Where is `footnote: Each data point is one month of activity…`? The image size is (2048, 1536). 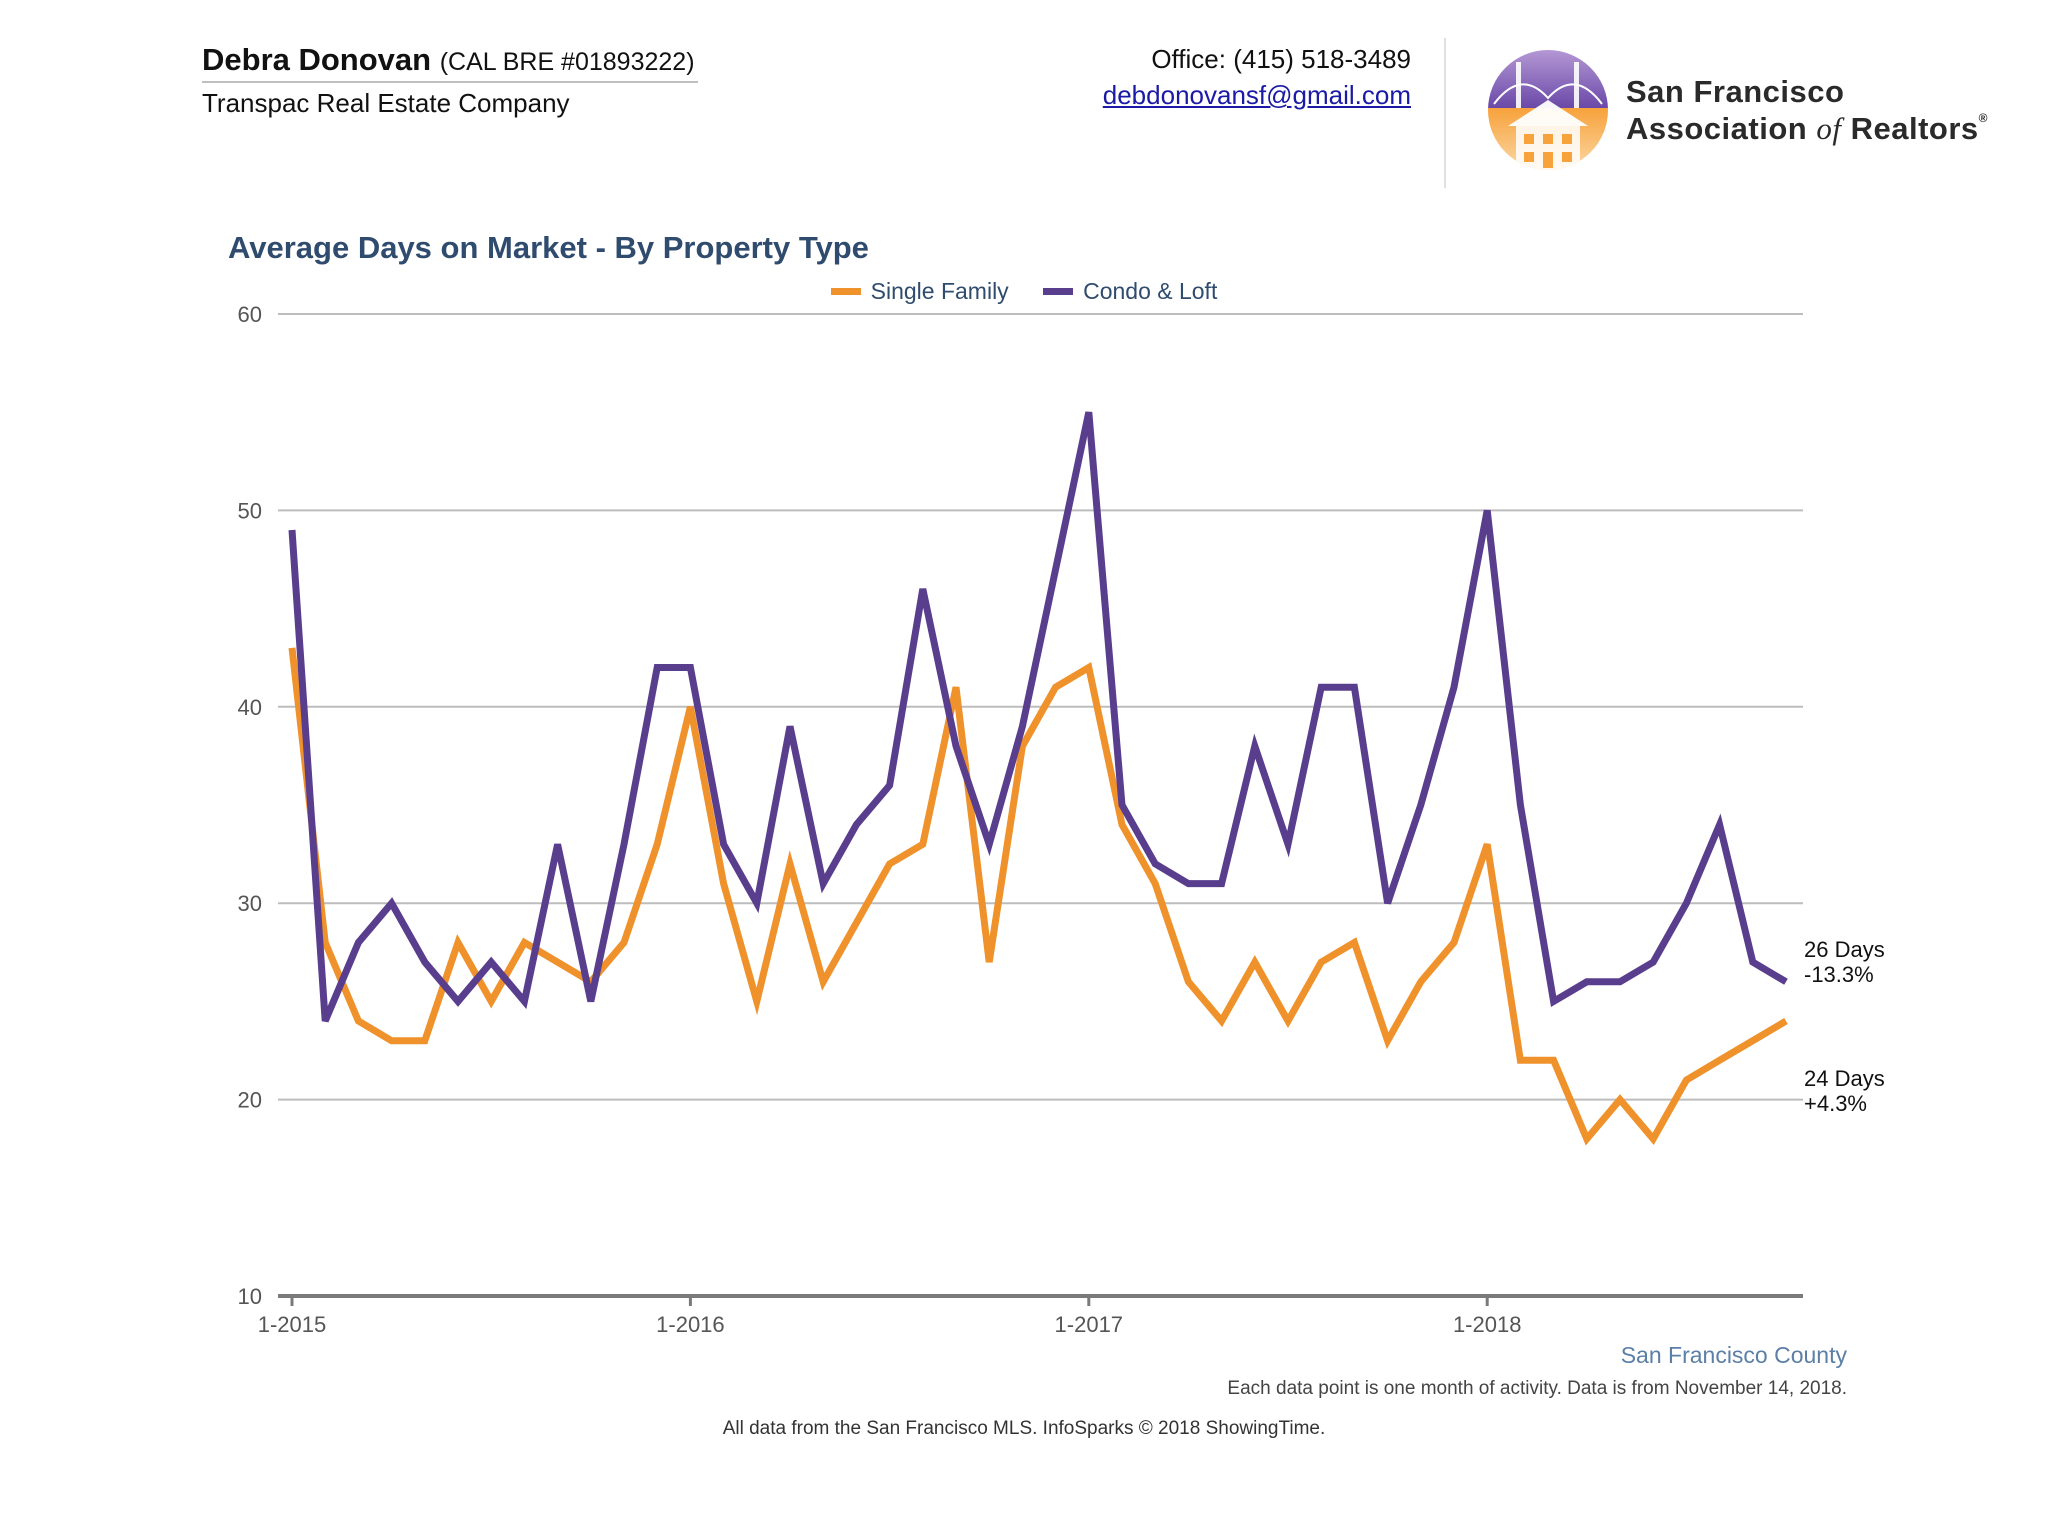 footnote: Each data point is one month of activity… is located at coordinates (1537, 1388).